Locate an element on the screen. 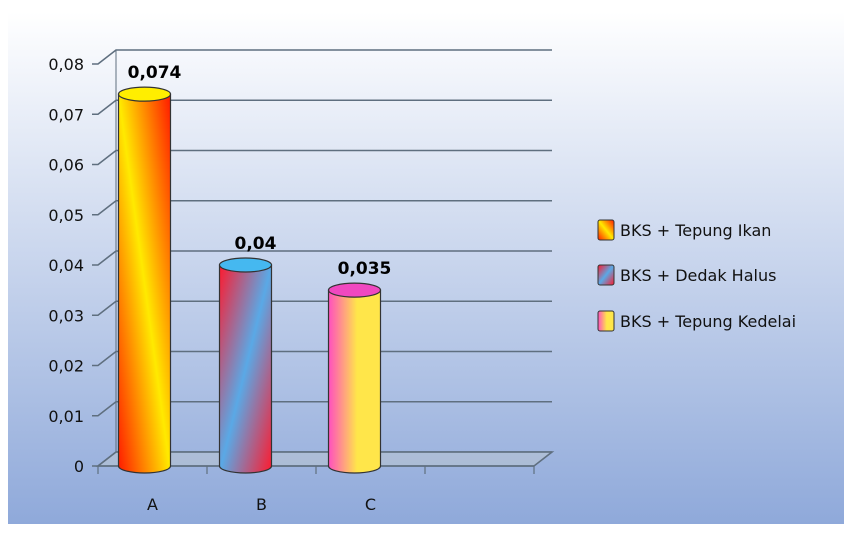  y-tick-label: 0,07 is located at coordinates (66, 114).